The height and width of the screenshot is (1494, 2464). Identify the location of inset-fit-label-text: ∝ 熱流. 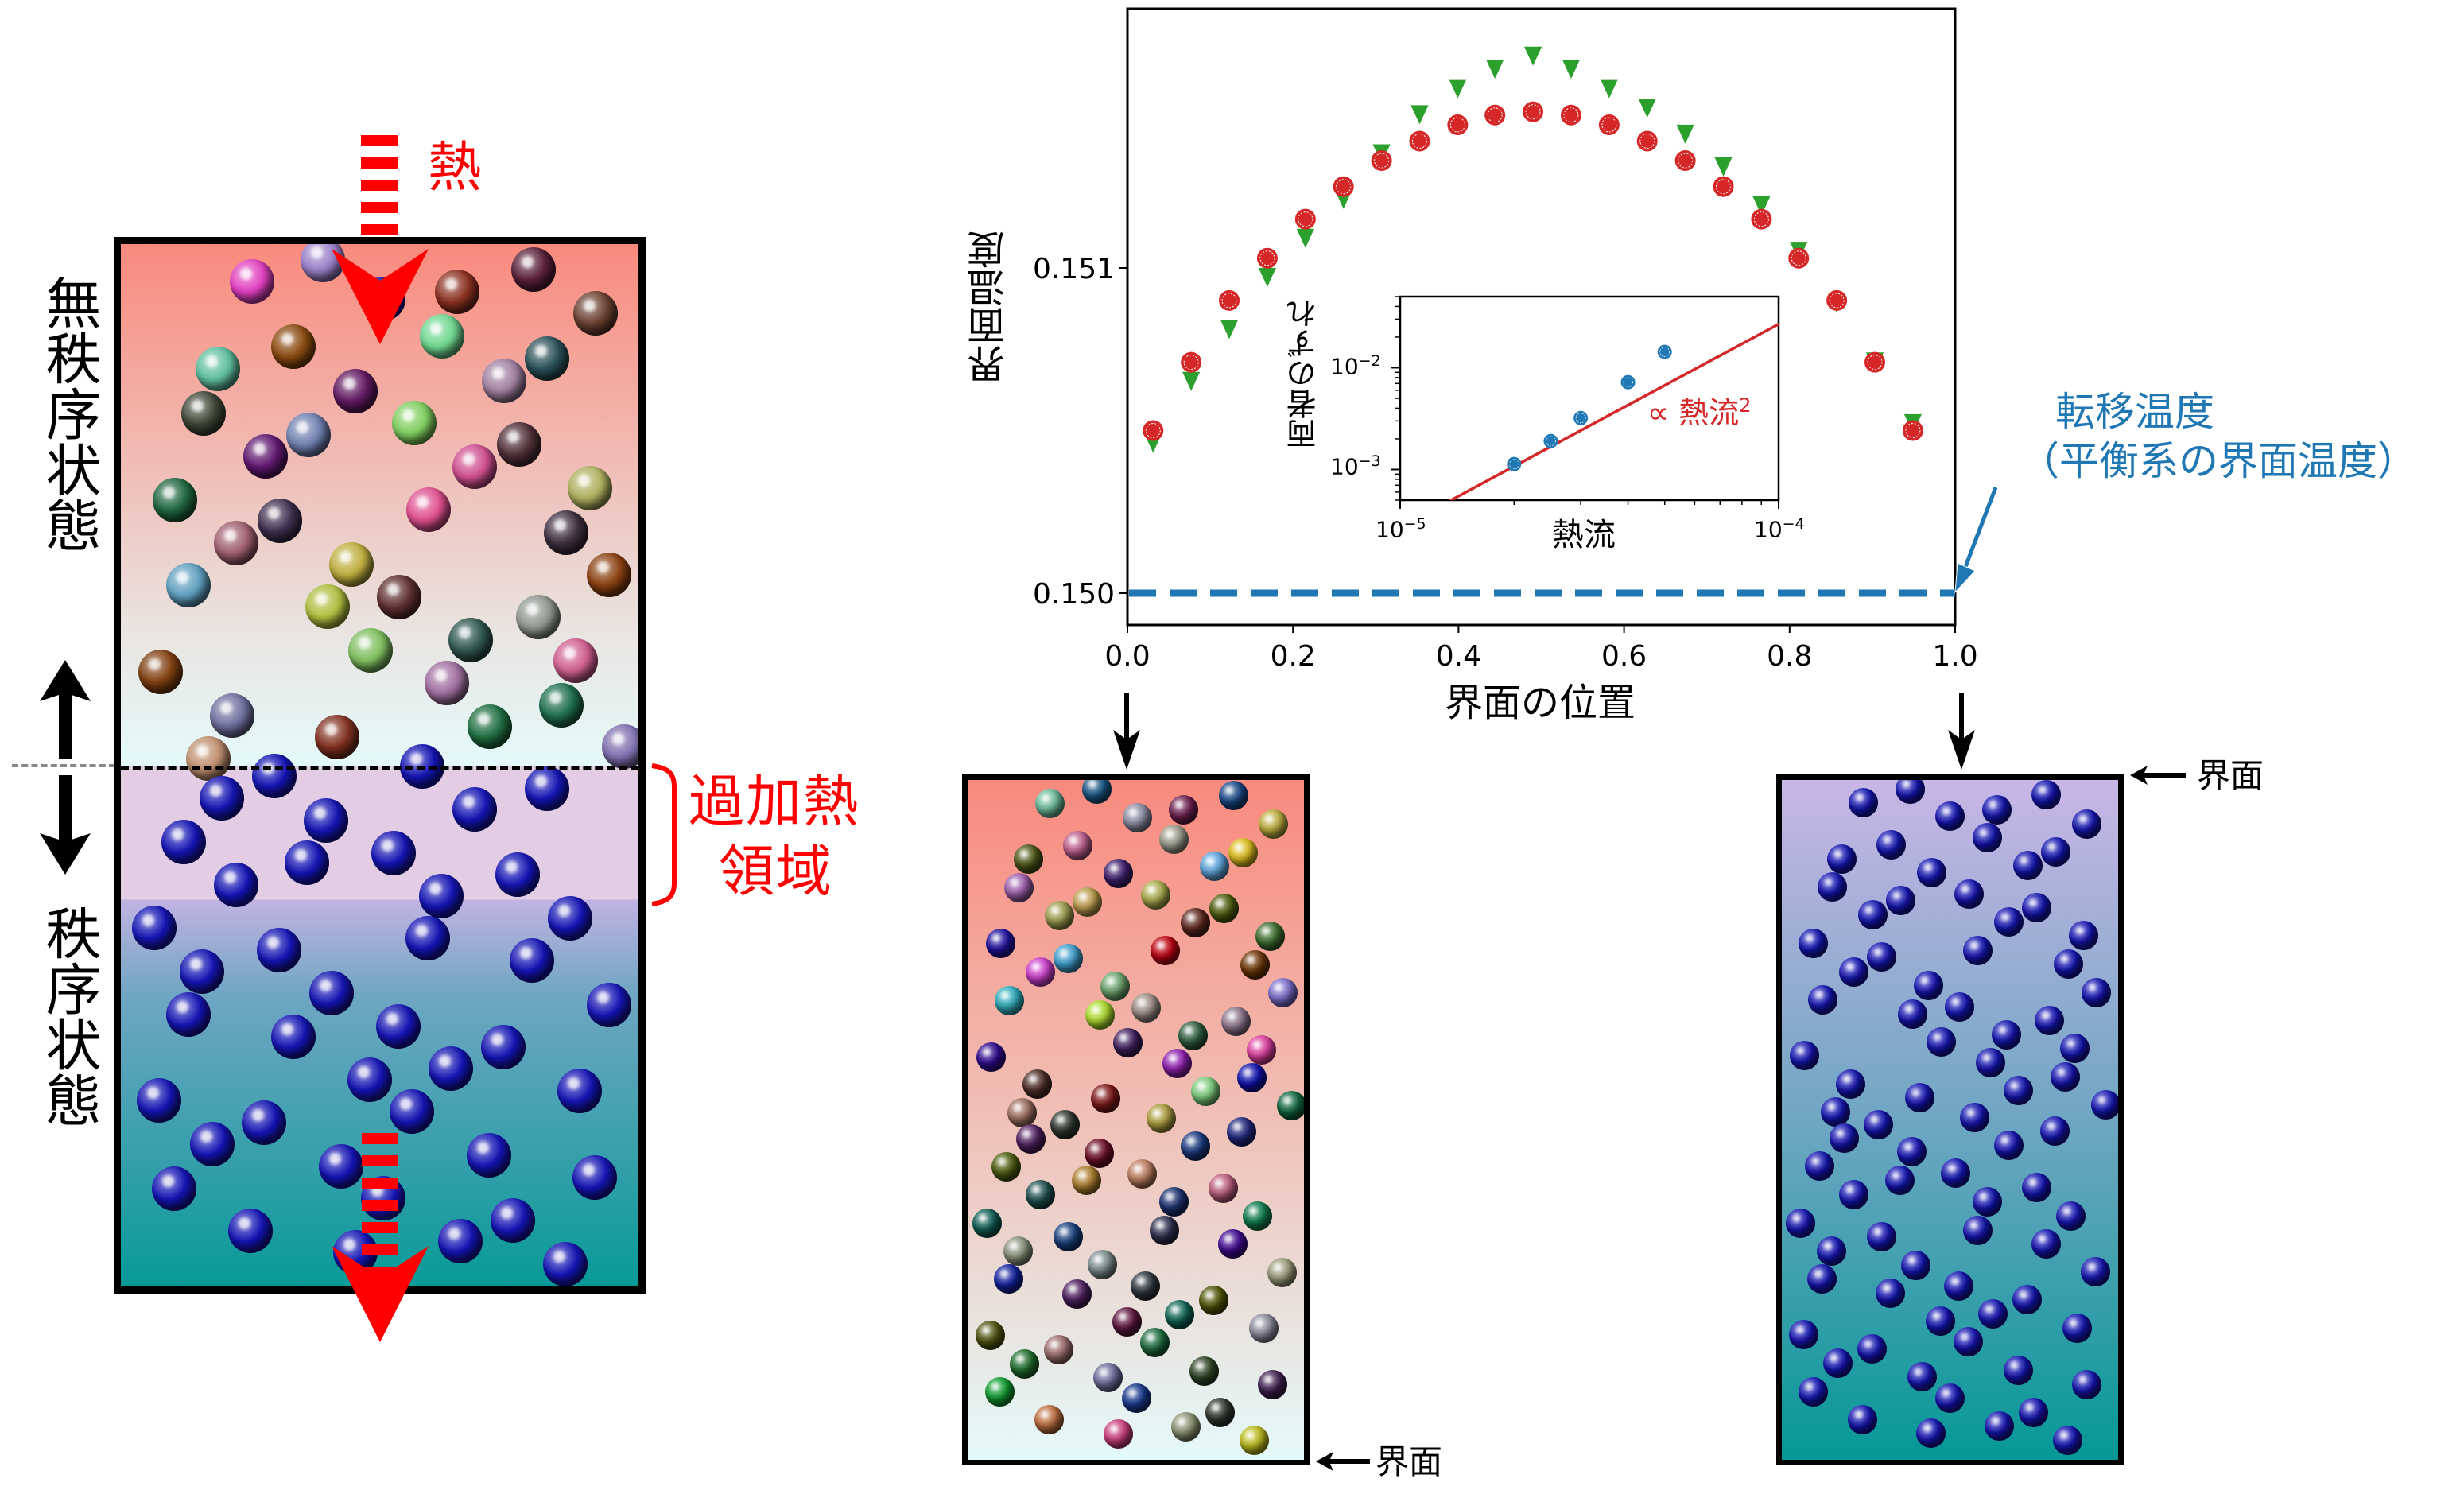
(1693, 412).